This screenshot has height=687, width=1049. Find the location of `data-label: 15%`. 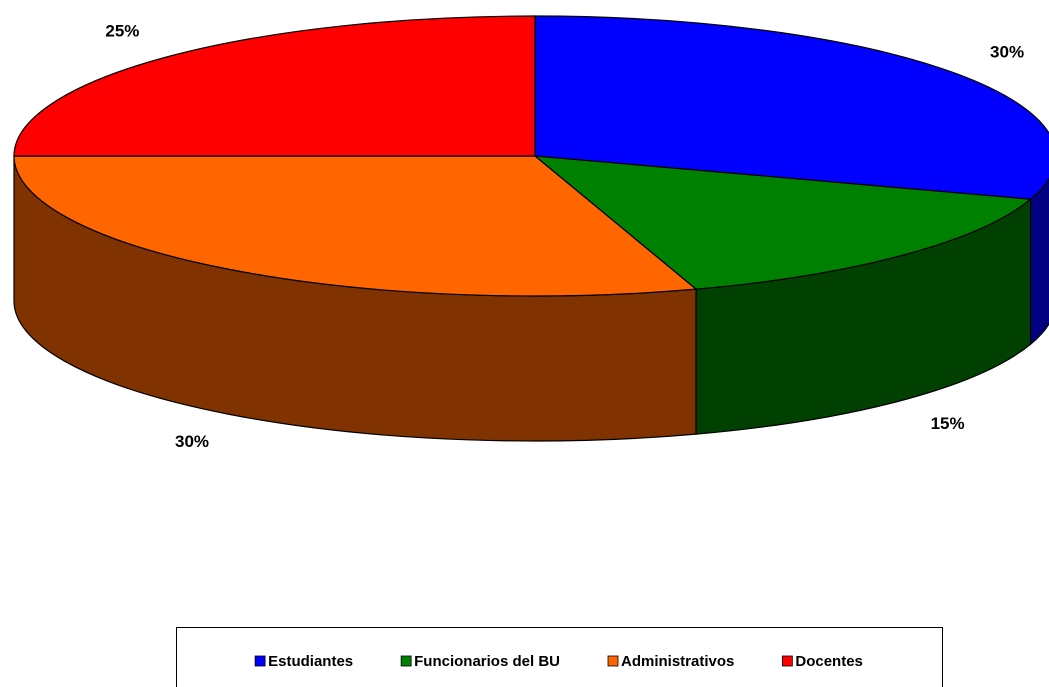

data-label: 15% is located at coordinates (948, 423).